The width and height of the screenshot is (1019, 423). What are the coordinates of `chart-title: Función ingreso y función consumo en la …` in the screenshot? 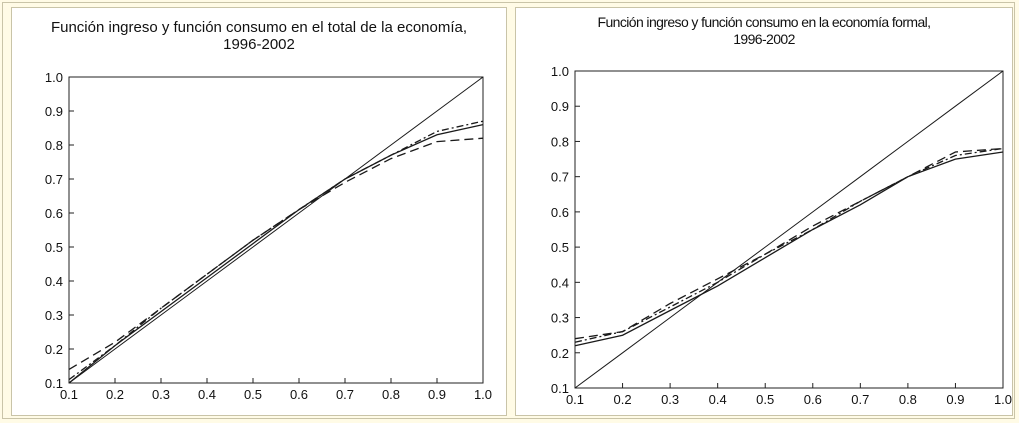 It's located at (764, 31).